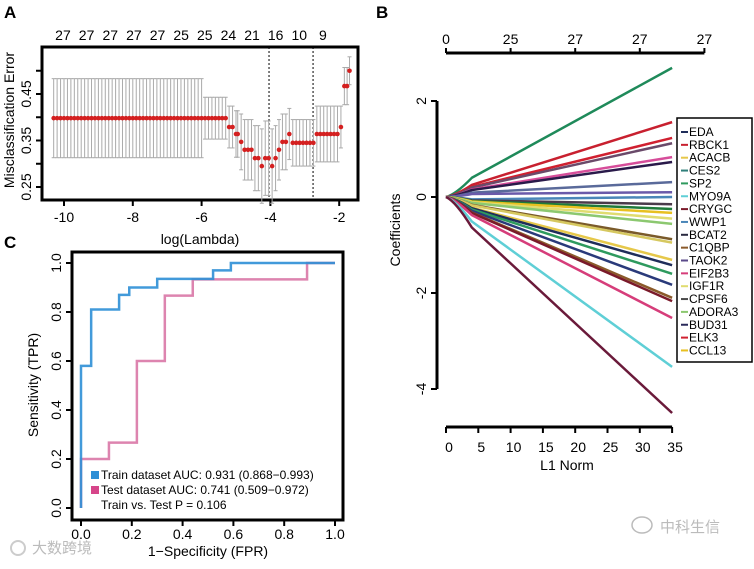 This screenshot has height=569, width=754. I want to click on x-tick-label: 0, so click(449, 447).